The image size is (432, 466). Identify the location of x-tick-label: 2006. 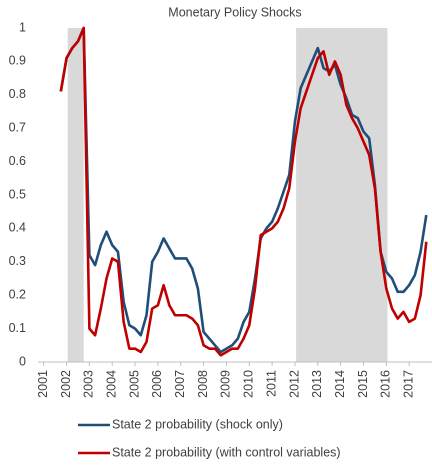
(157, 384).